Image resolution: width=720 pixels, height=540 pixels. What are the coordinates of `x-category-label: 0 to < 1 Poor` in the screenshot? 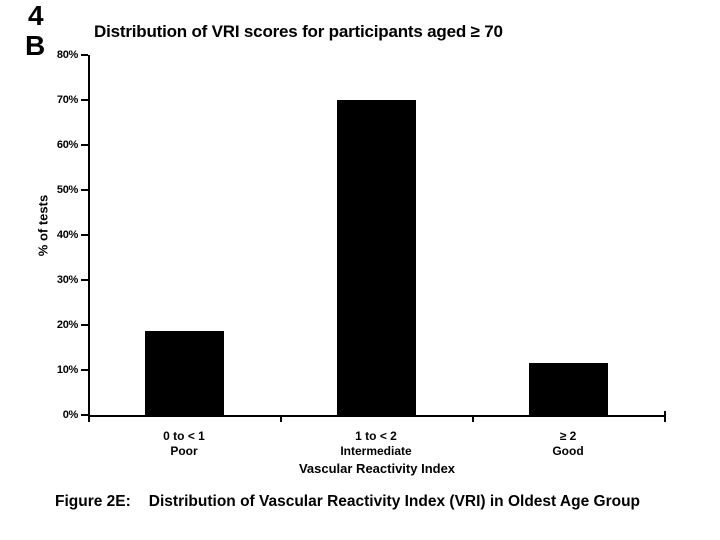 It's located at (184, 444).